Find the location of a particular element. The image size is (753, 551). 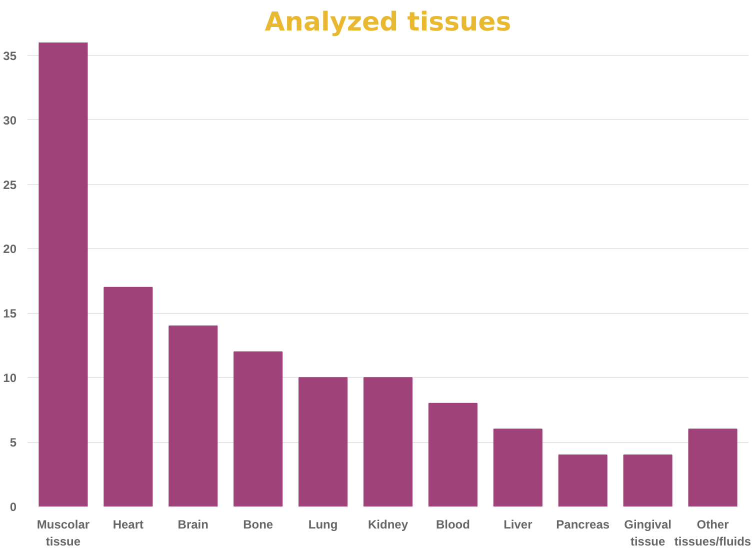

y-tick-label: 30 is located at coordinates (10, 120).